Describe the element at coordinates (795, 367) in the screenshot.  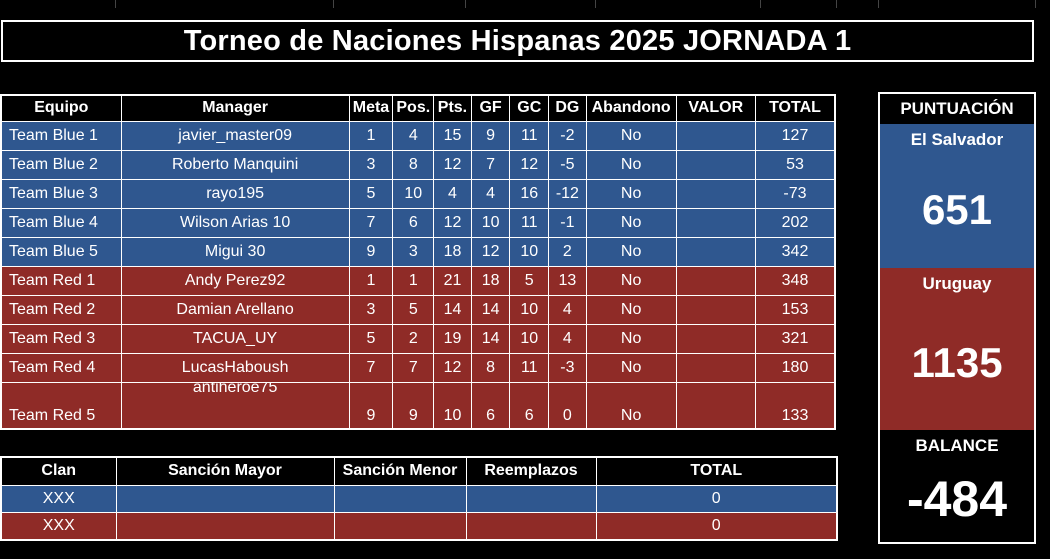
I see `total-cell: 180` at that location.